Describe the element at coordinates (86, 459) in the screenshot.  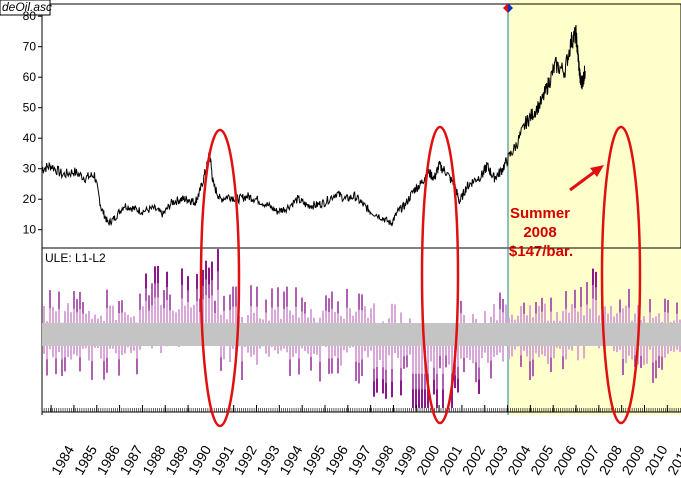
I see `x-tick-label: 1985` at that location.